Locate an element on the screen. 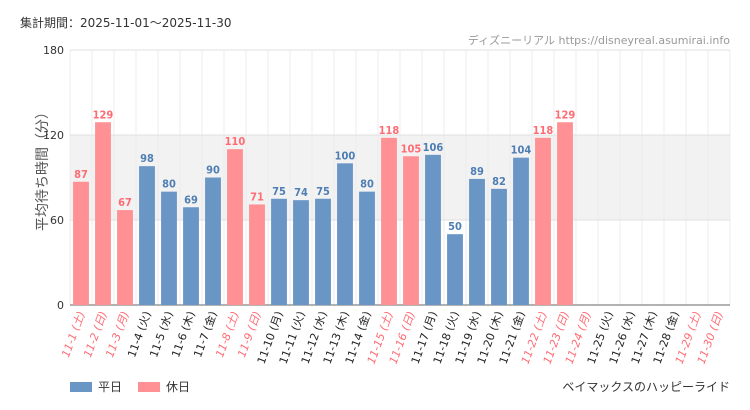  period-label: 集計期間：2025-11-01〜2025-11-30 is located at coordinates (126, 23).